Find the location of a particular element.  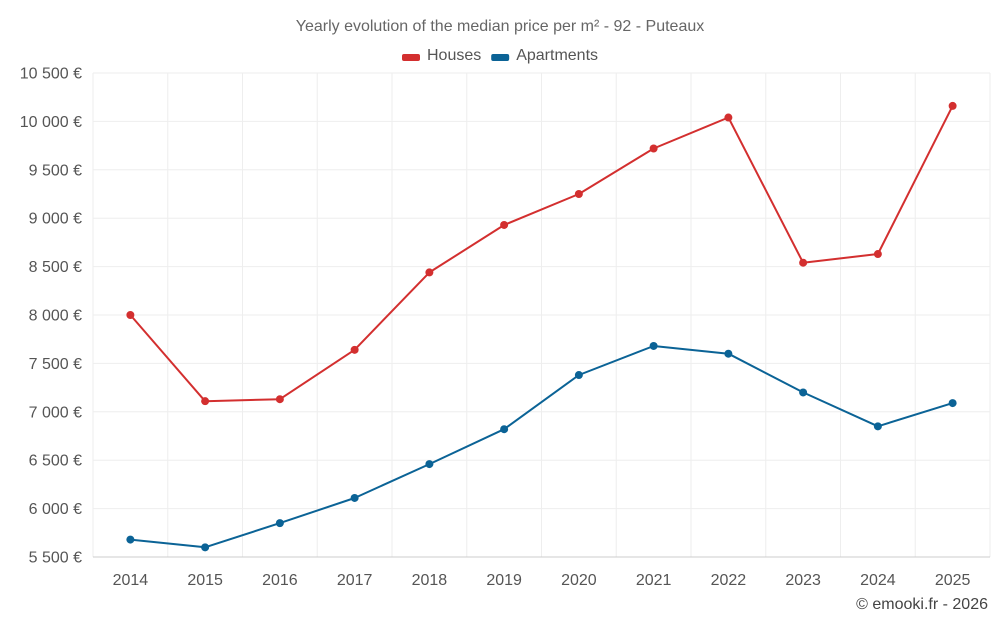

x-tick-label: 2021 is located at coordinates (654, 580).